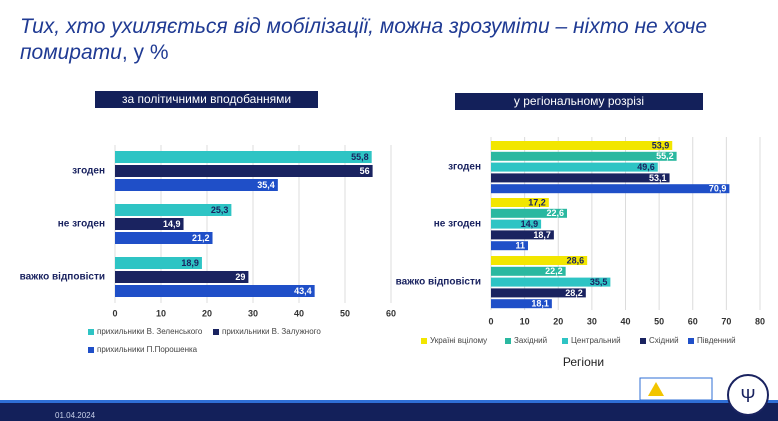  What do you see at coordinates (596, 340) in the screenshot?
I see `legend-label: Центральний` at bounding box center [596, 340].